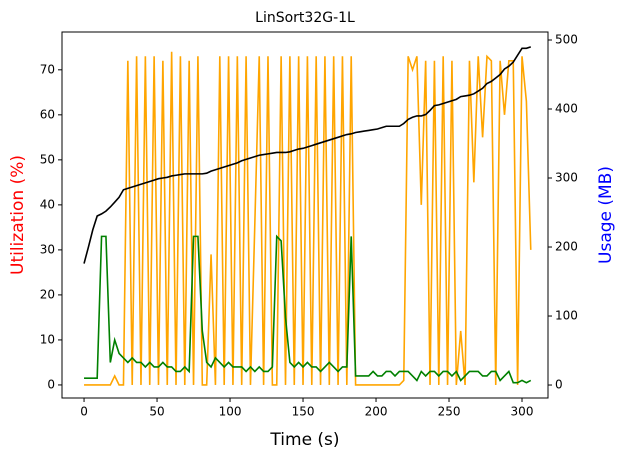 This screenshot has height=460, width=628. Describe the element at coordinates (47, 339) in the screenshot. I see `y-tick-label: 10` at that location.